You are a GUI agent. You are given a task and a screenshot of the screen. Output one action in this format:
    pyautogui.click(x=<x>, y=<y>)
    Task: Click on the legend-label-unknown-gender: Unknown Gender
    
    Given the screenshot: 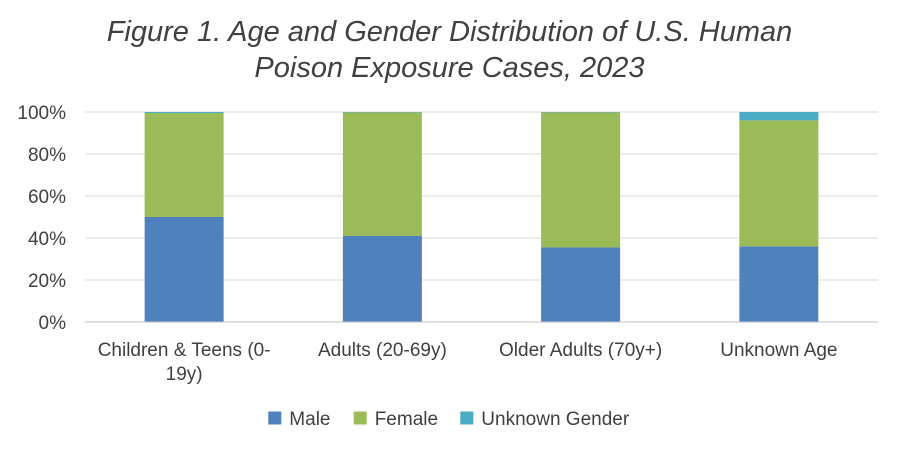 What is the action you would take?
    pyautogui.click(x=555, y=419)
    